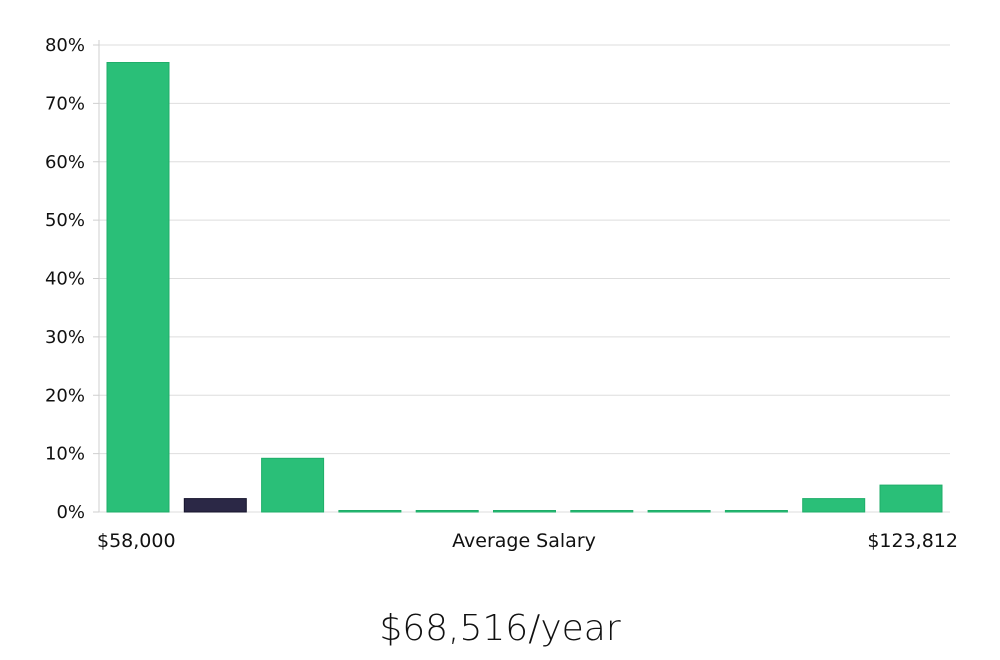 This screenshot has width=1000, height=660. I want to click on y-tick-label-40: 40%, so click(65, 279).